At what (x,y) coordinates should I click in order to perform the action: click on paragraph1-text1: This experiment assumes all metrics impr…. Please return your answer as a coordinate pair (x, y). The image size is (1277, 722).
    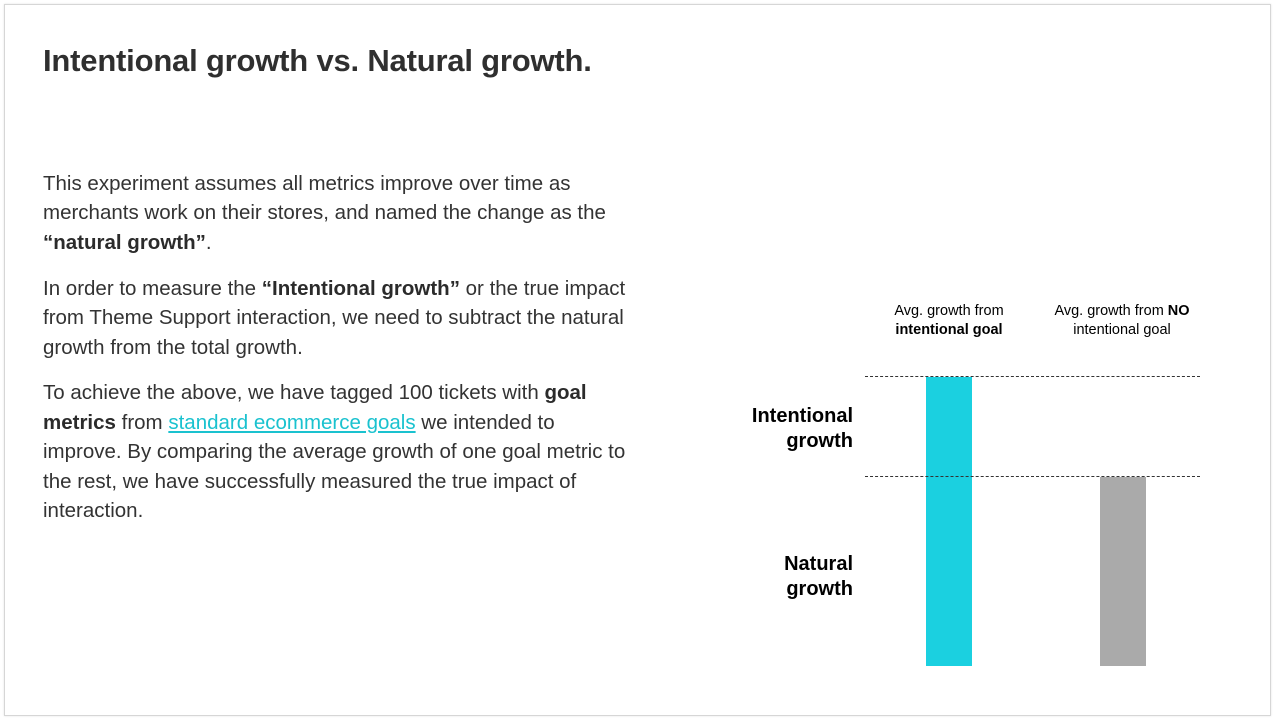
    Looking at the image, I should click on (324, 198).